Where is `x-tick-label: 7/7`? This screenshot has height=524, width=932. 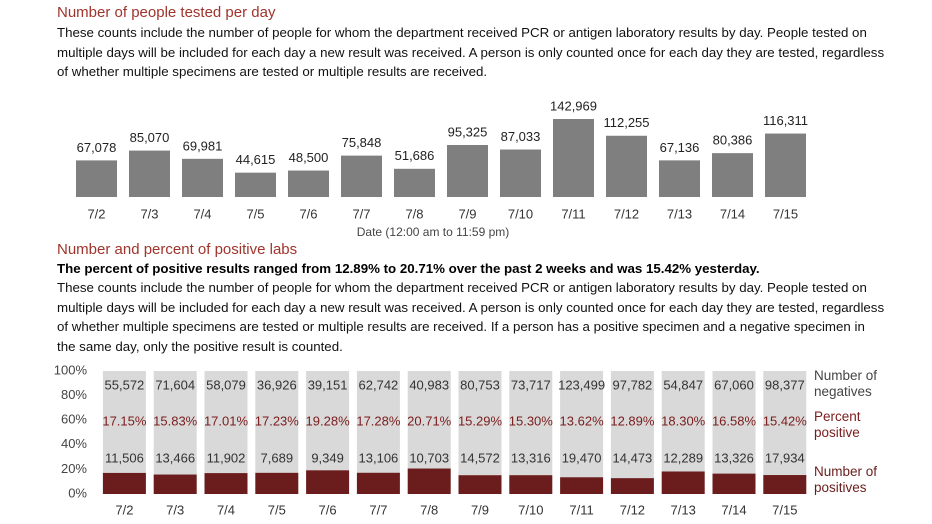 x-tick-label: 7/7 is located at coordinates (361, 213).